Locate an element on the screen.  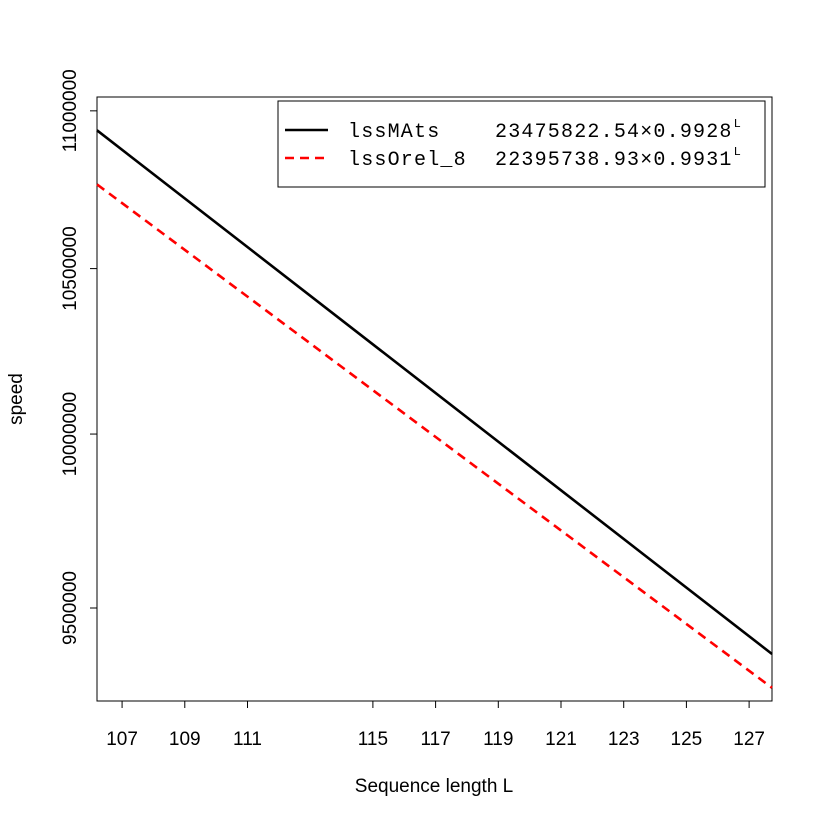
legend-box is located at coordinates (521, 144).